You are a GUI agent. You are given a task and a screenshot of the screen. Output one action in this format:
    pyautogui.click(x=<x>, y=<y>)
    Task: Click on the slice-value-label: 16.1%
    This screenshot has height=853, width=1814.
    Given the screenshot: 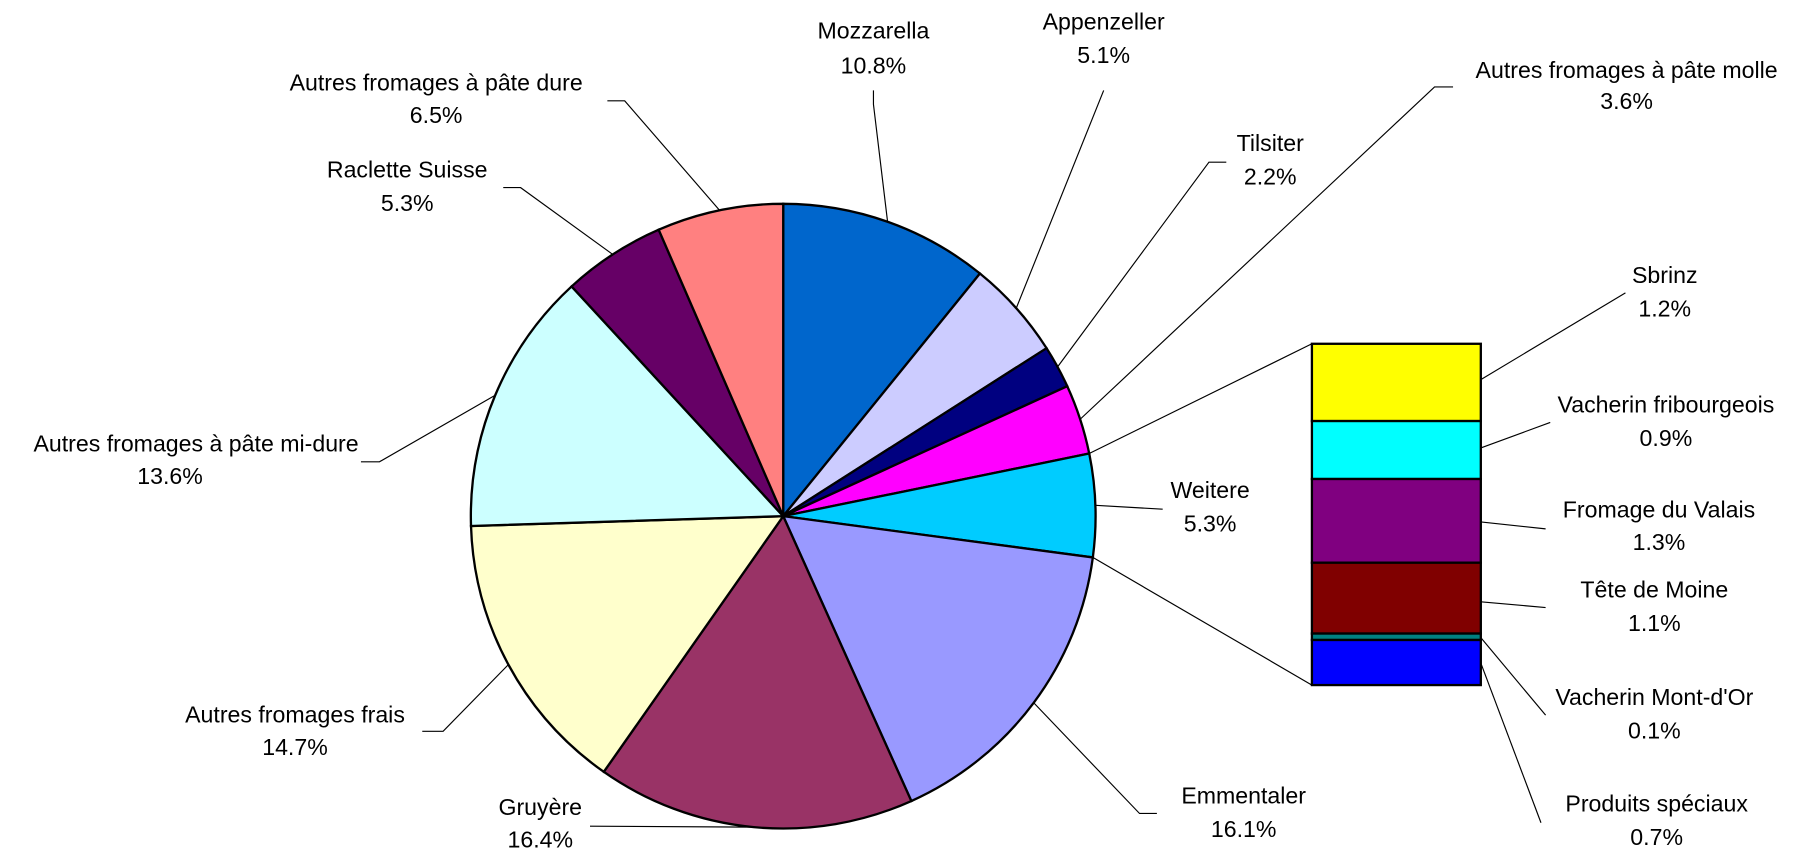 What is the action you would take?
    pyautogui.click(x=1244, y=829)
    